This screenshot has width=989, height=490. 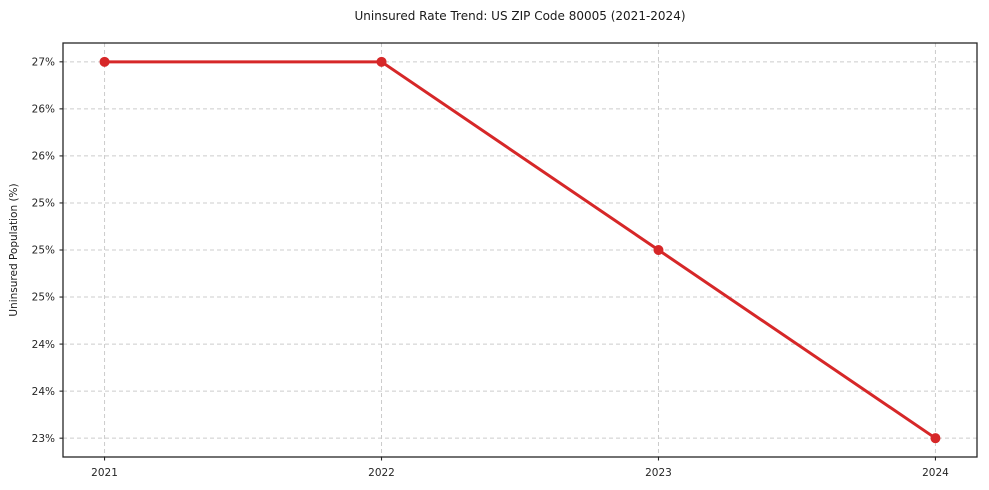 What do you see at coordinates (658, 250) in the screenshot?
I see `data-point-2023` at bounding box center [658, 250].